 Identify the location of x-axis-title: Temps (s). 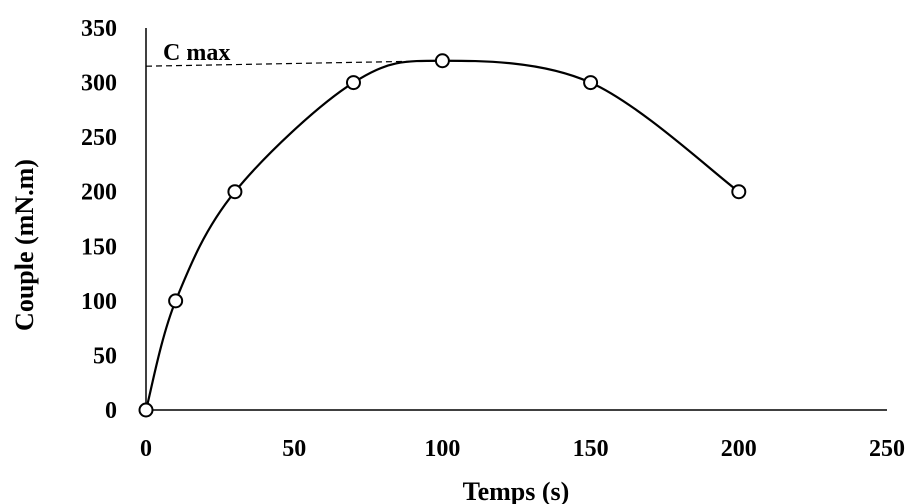
(516, 490).